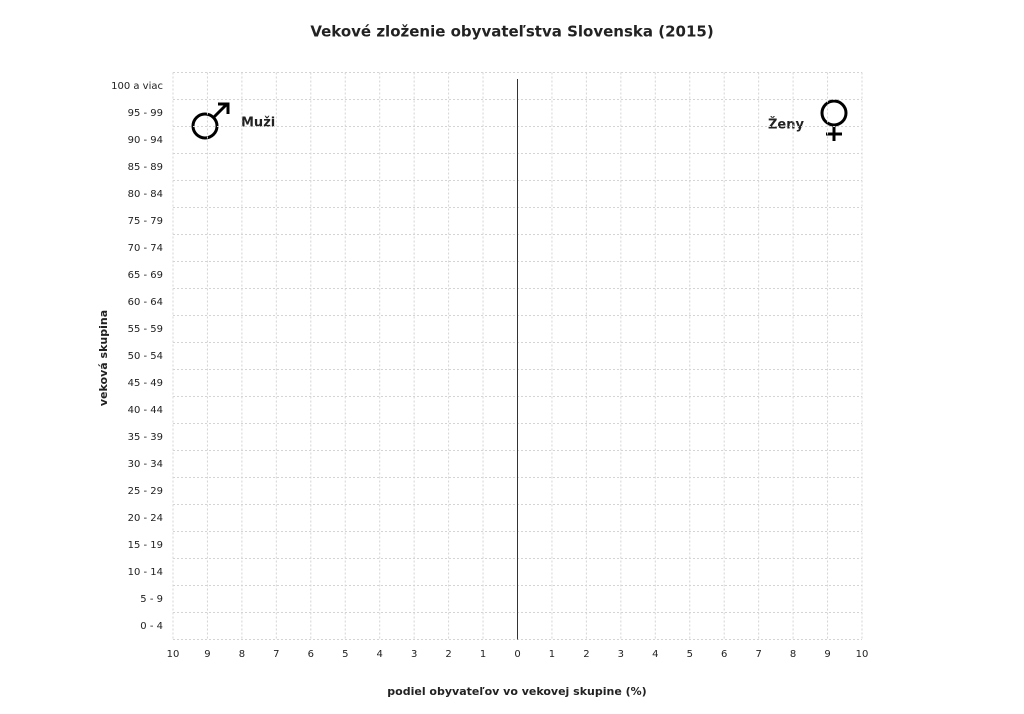 The height and width of the screenshot is (714, 1024). Describe the element at coordinates (145, 113) in the screenshot. I see `y-tick-label: 95 - 99` at that location.